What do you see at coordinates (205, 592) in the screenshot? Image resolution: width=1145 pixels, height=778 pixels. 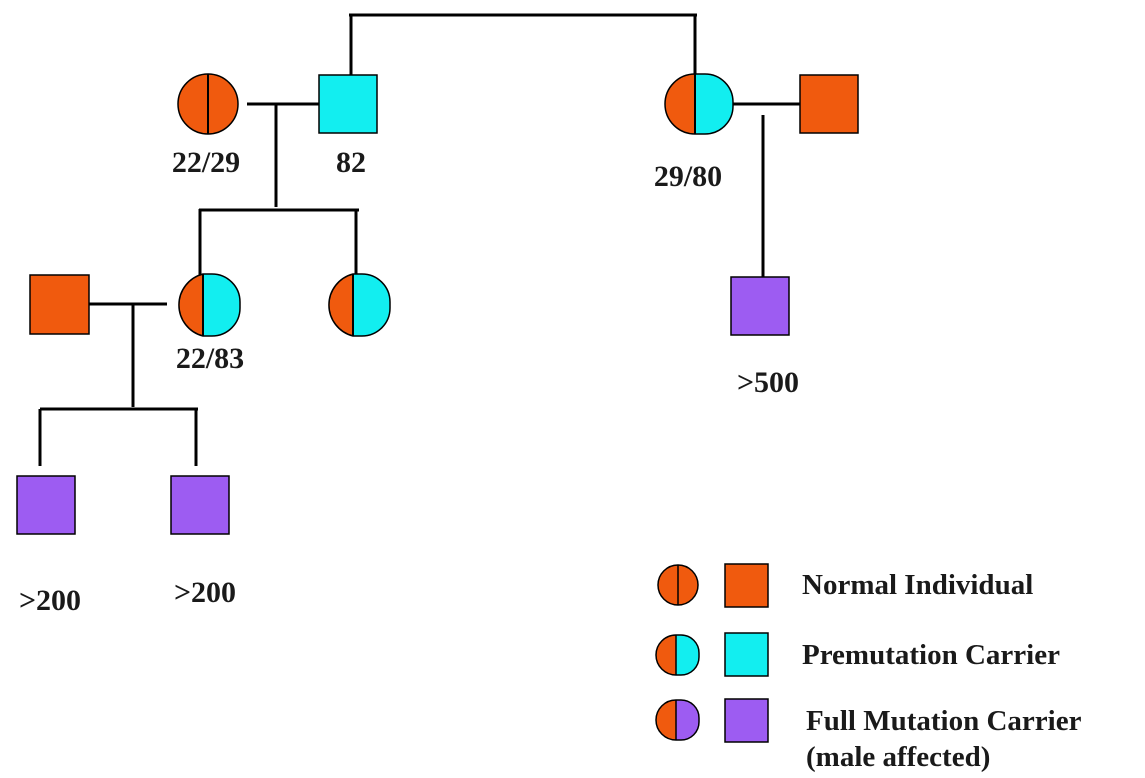 I see `son2-label: >200` at bounding box center [205, 592].